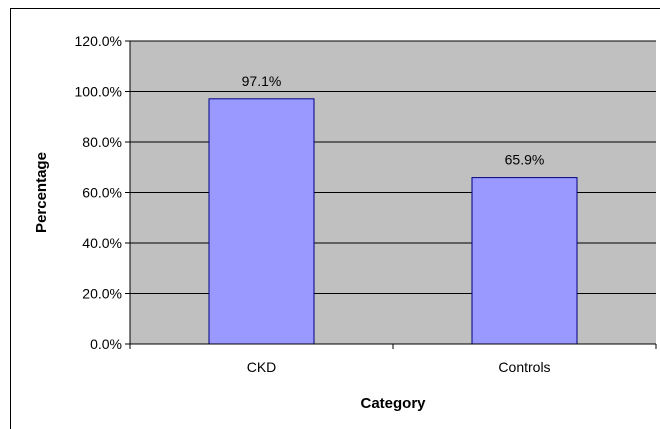 The height and width of the screenshot is (429, 660). What do you see at coordinates (524, 367) in the screenshot?
I see `x-tick-label: Controls` at bounding box center [524, 367].